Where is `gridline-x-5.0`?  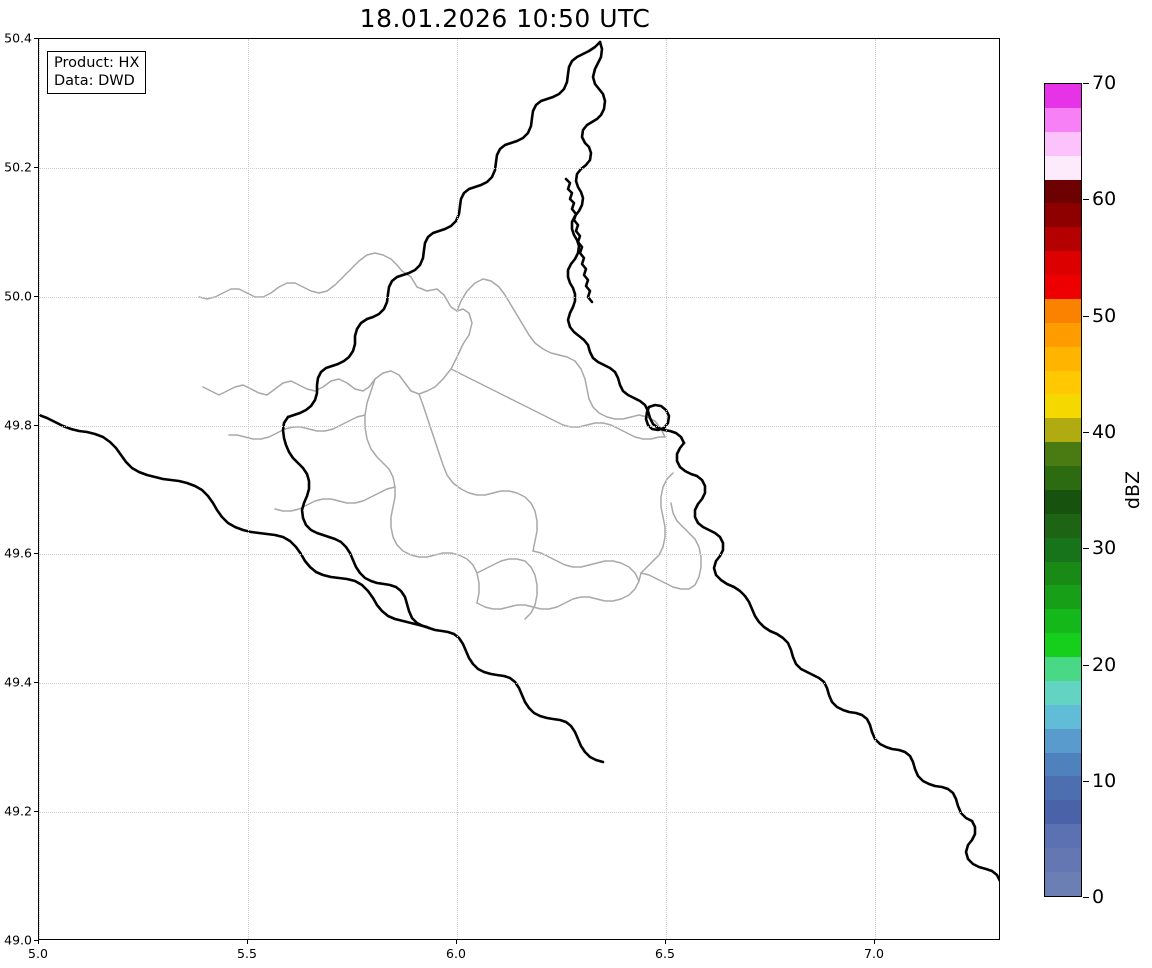 gridline-x-5.0 is located at coordinates (39, 489).